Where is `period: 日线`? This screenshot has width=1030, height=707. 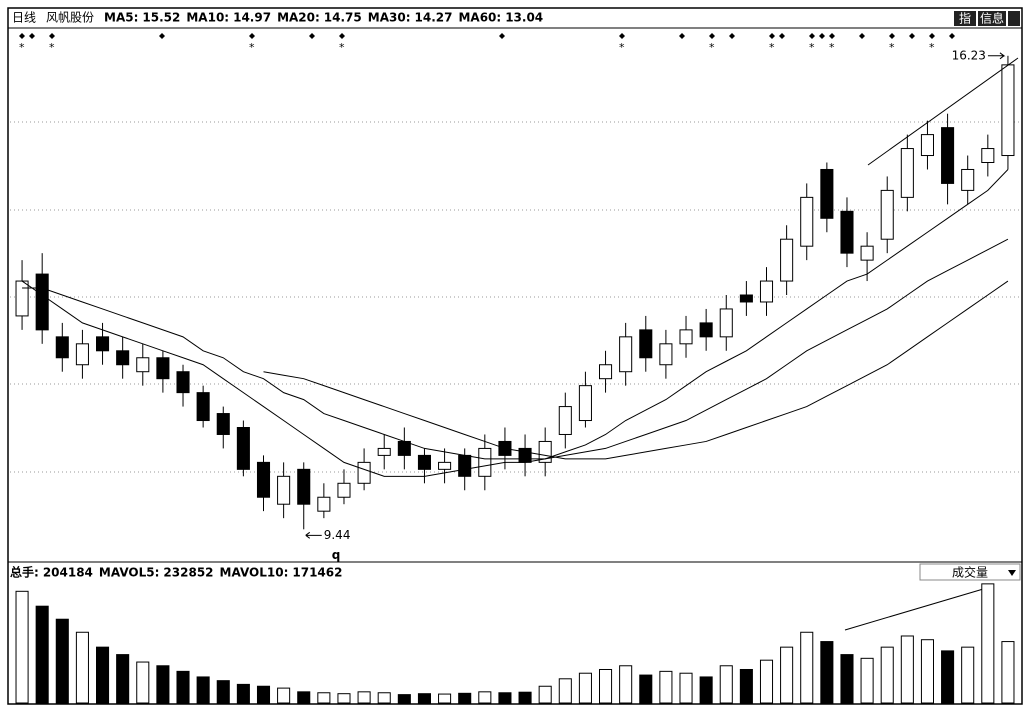 period: 日线 is located at coordinates (24, 18).